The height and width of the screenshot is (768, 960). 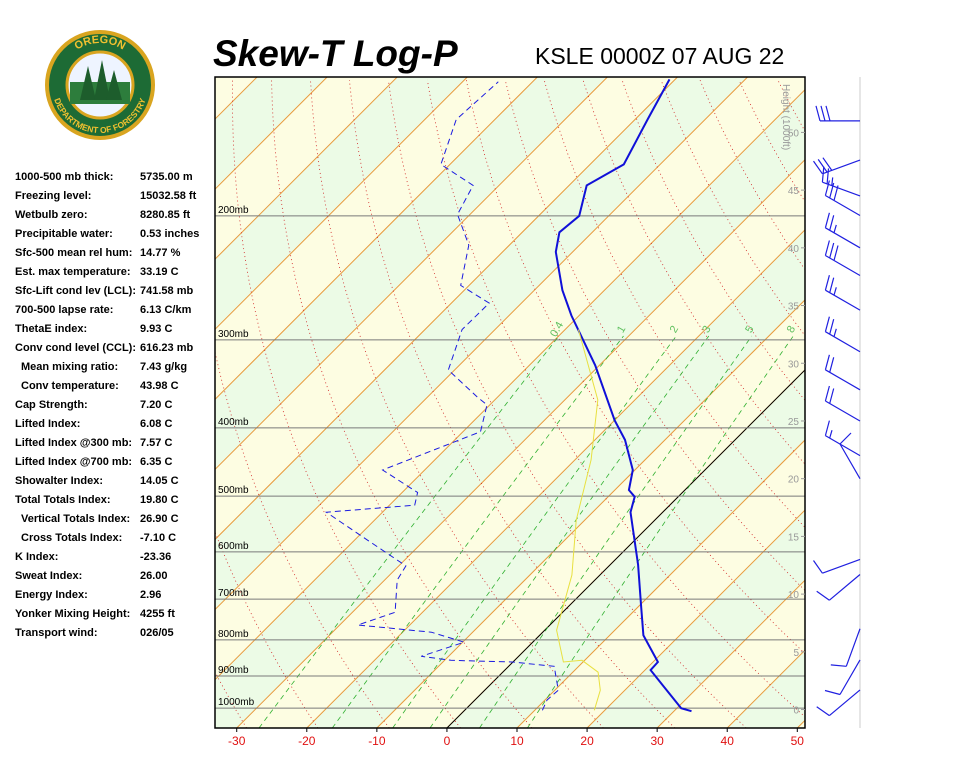 What do you see at coordinates (115, 481) in the screenshot?
I see `stat-row: Showalter Index: 14.05 C` at bounding box center [115, 481].